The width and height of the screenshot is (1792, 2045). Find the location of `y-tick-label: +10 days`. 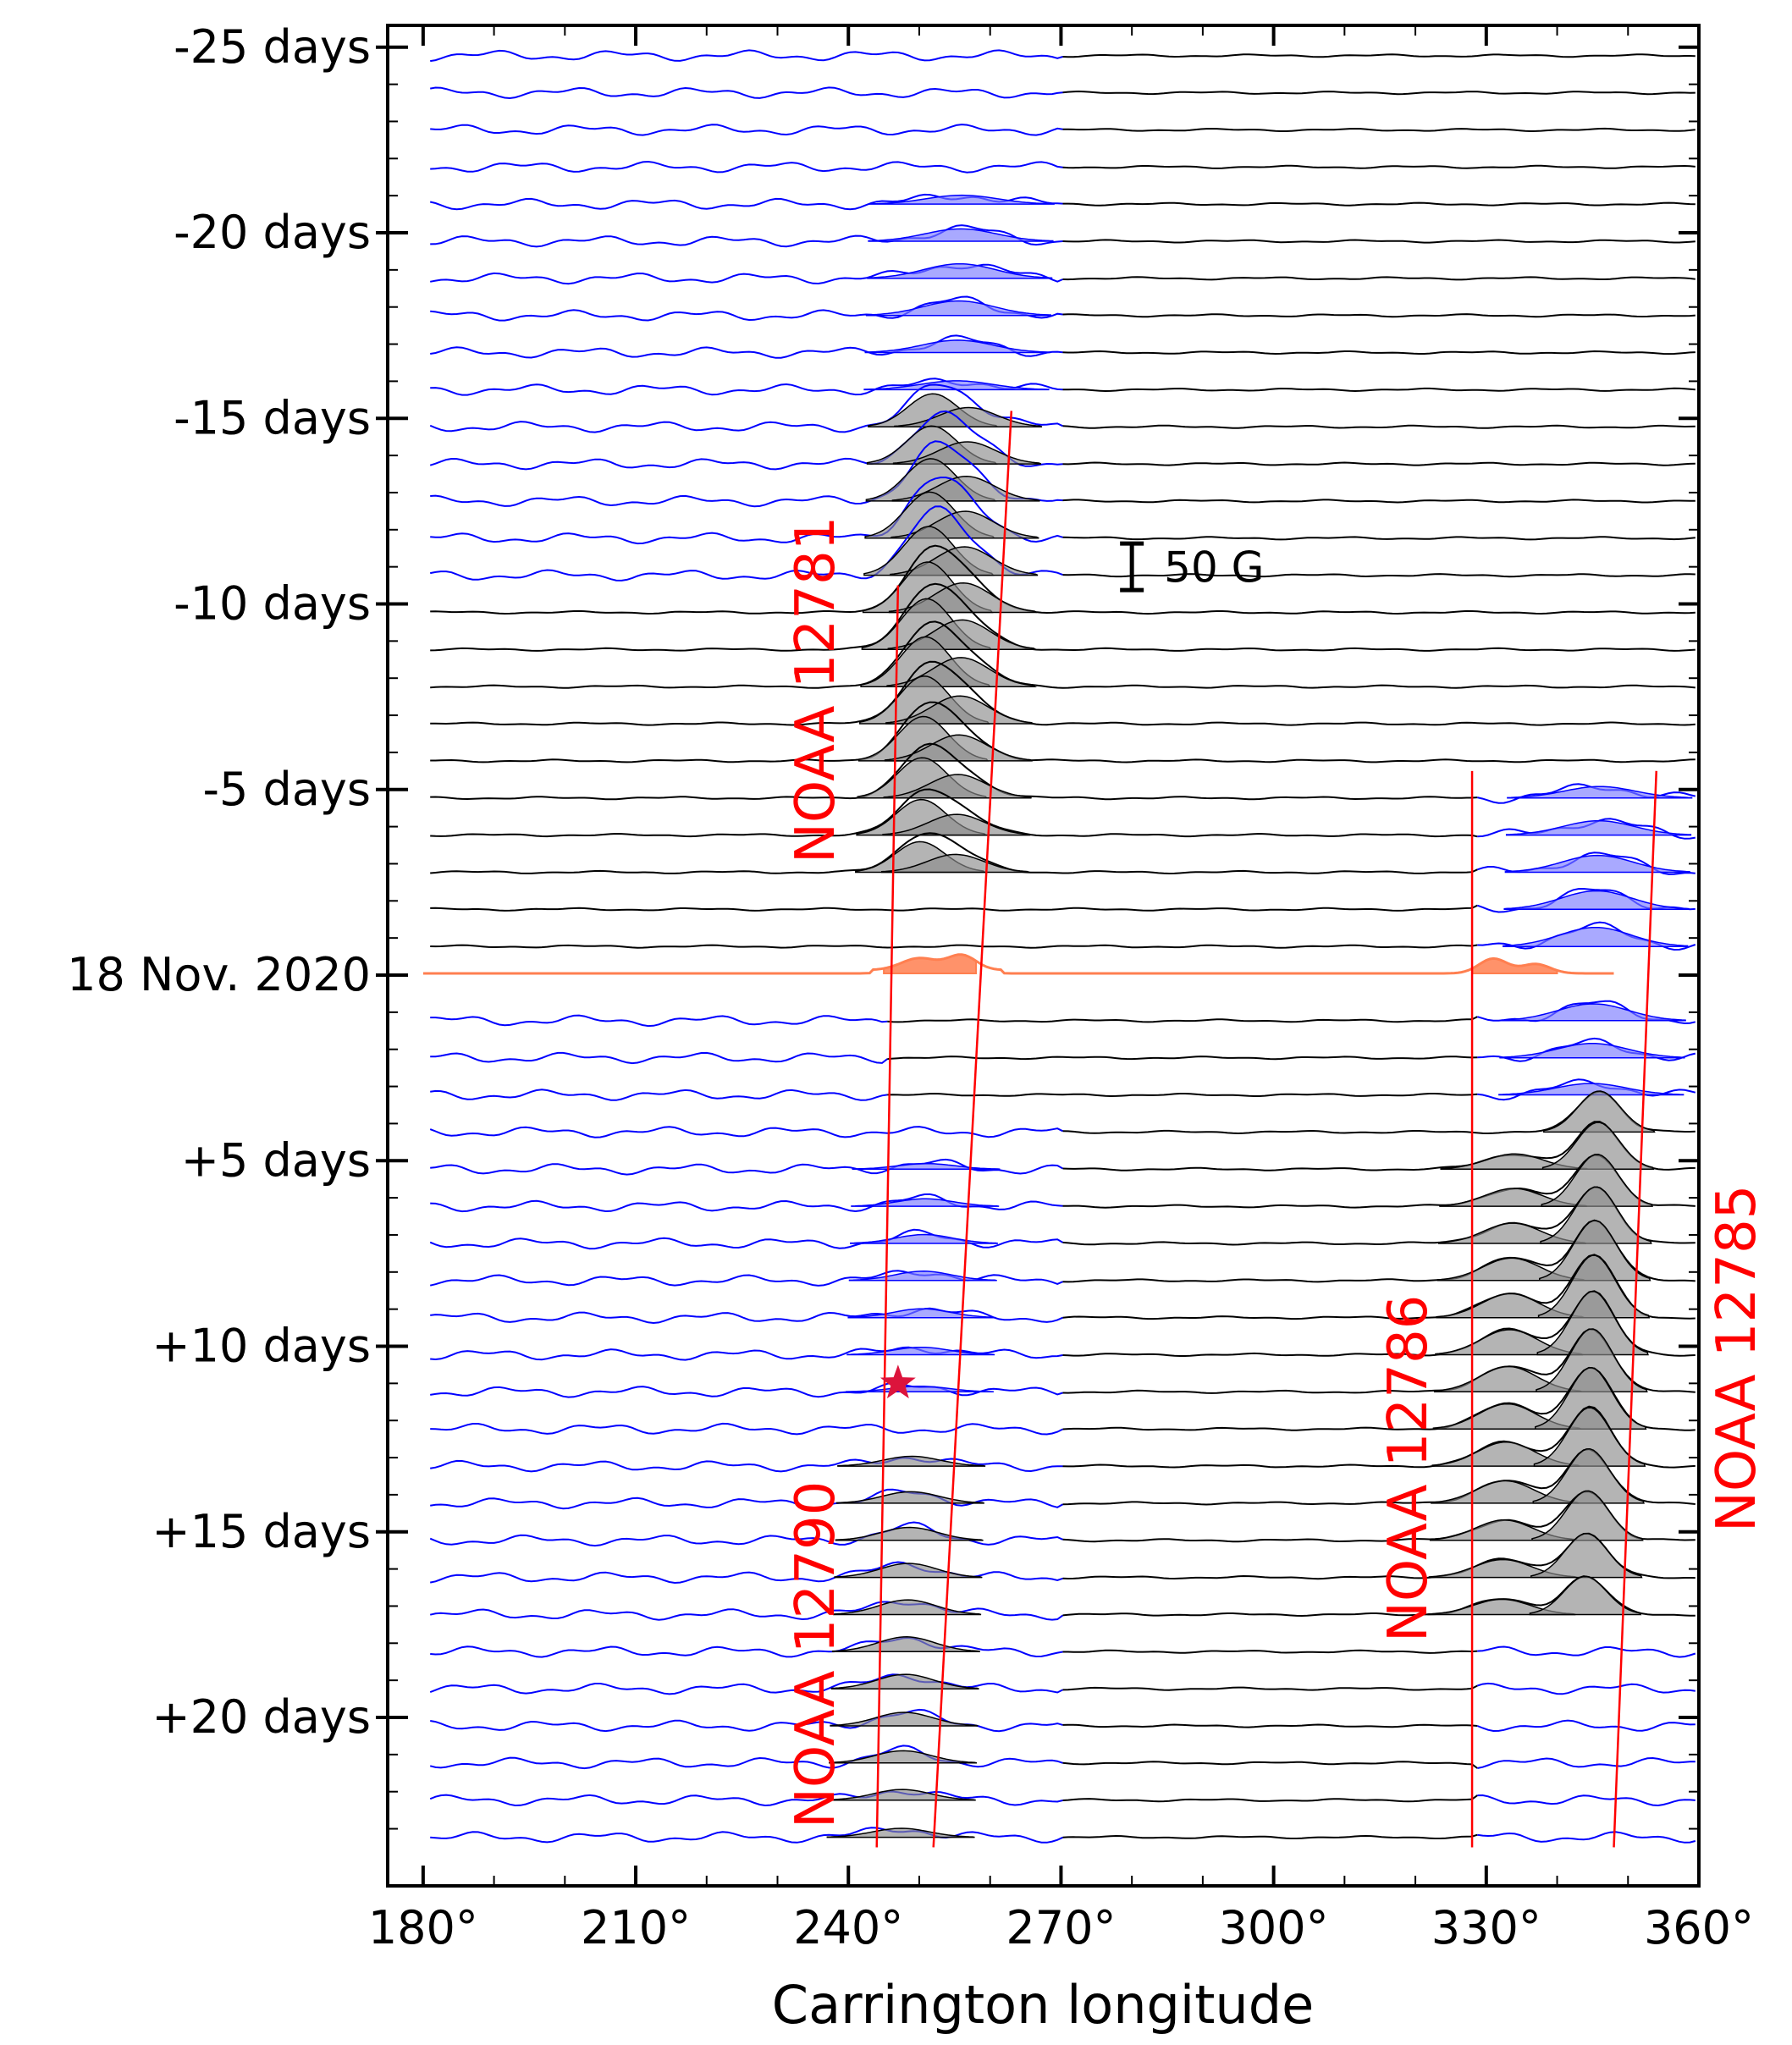

y-tick-label: +10 days is located at coordinates (261, 1346).